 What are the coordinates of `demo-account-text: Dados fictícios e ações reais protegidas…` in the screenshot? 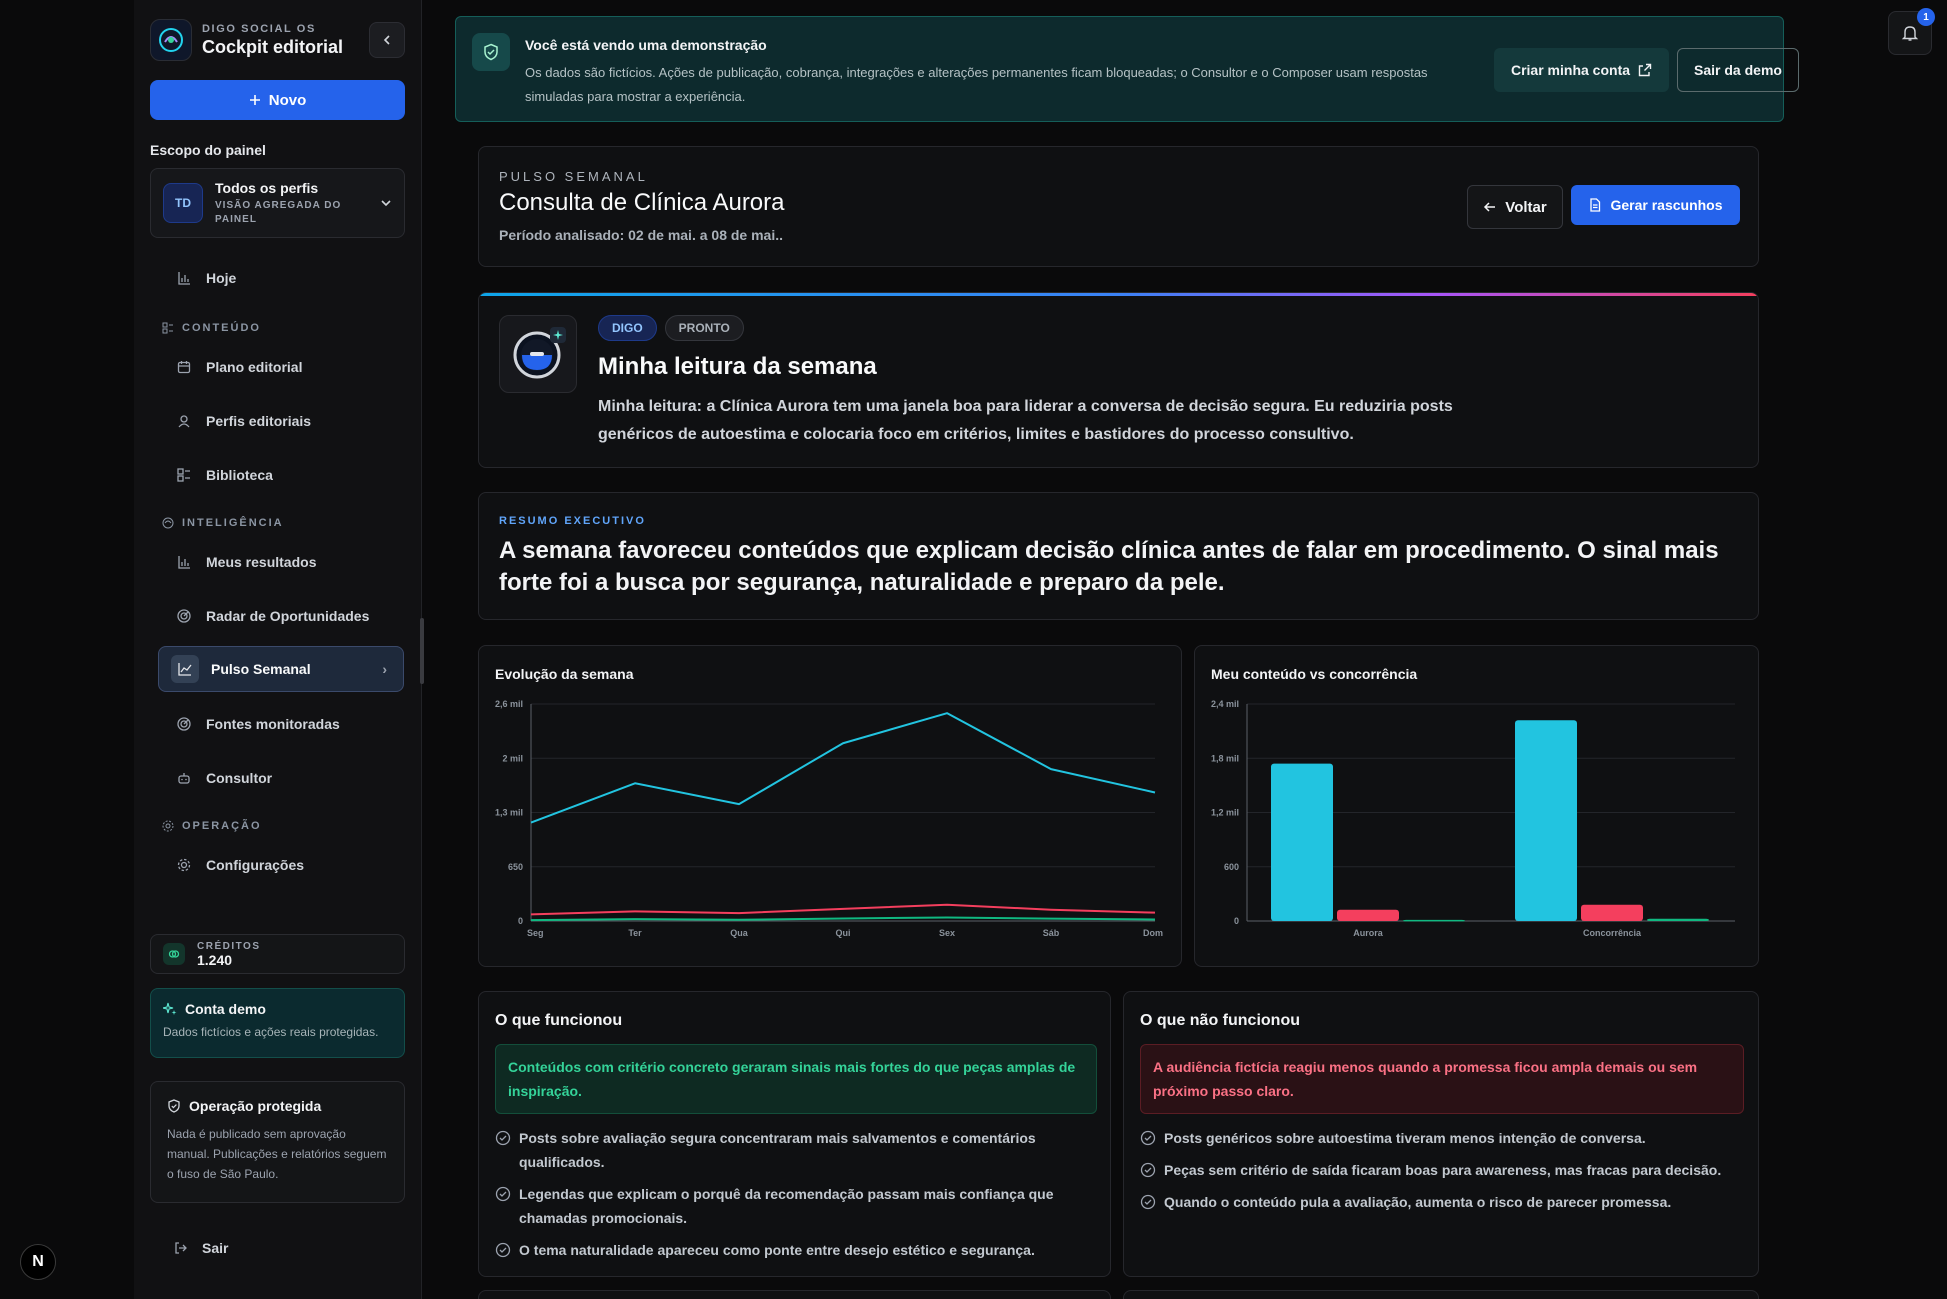 It's located at (271, 1032).